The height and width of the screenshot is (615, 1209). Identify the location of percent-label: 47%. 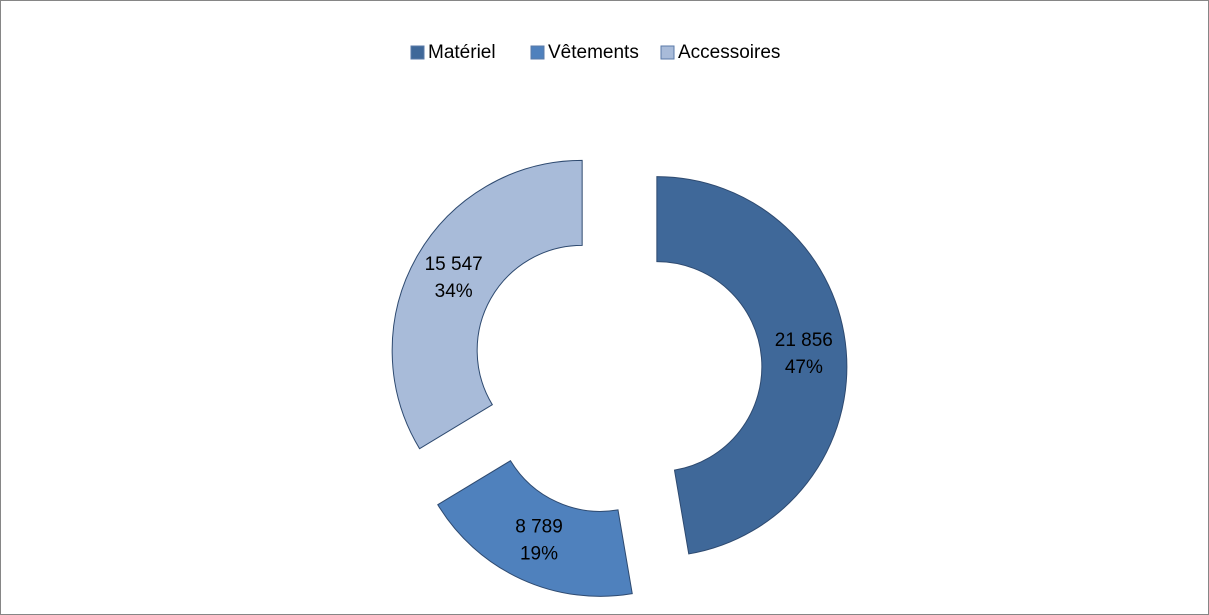
(804, 367).